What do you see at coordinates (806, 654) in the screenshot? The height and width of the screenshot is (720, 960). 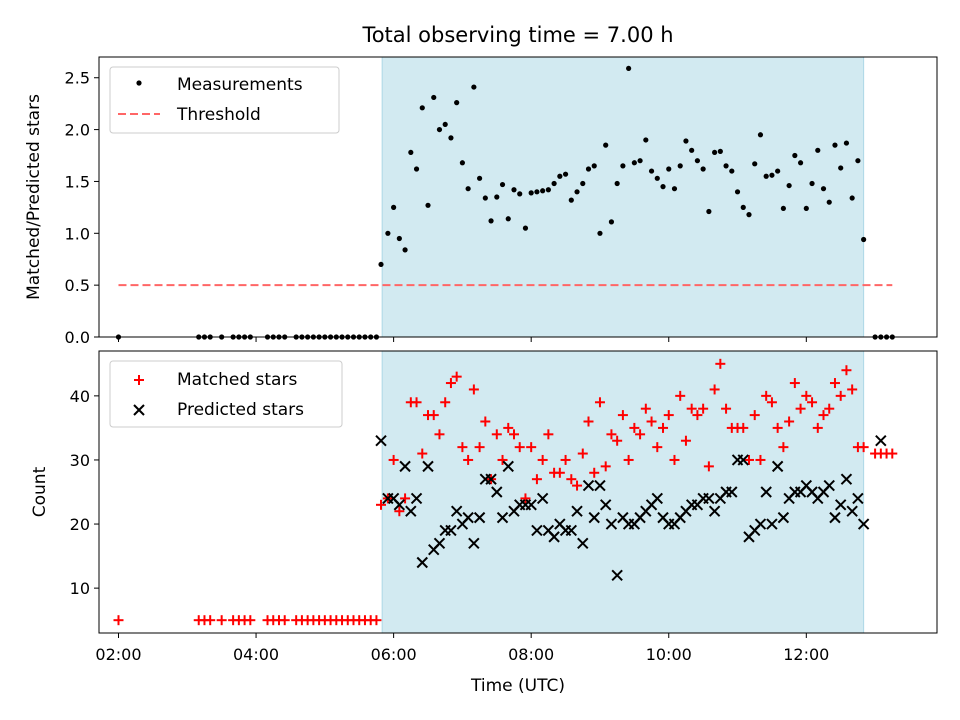 I see `xtick-label-5: 12:00` at bounding box center [806, 654].